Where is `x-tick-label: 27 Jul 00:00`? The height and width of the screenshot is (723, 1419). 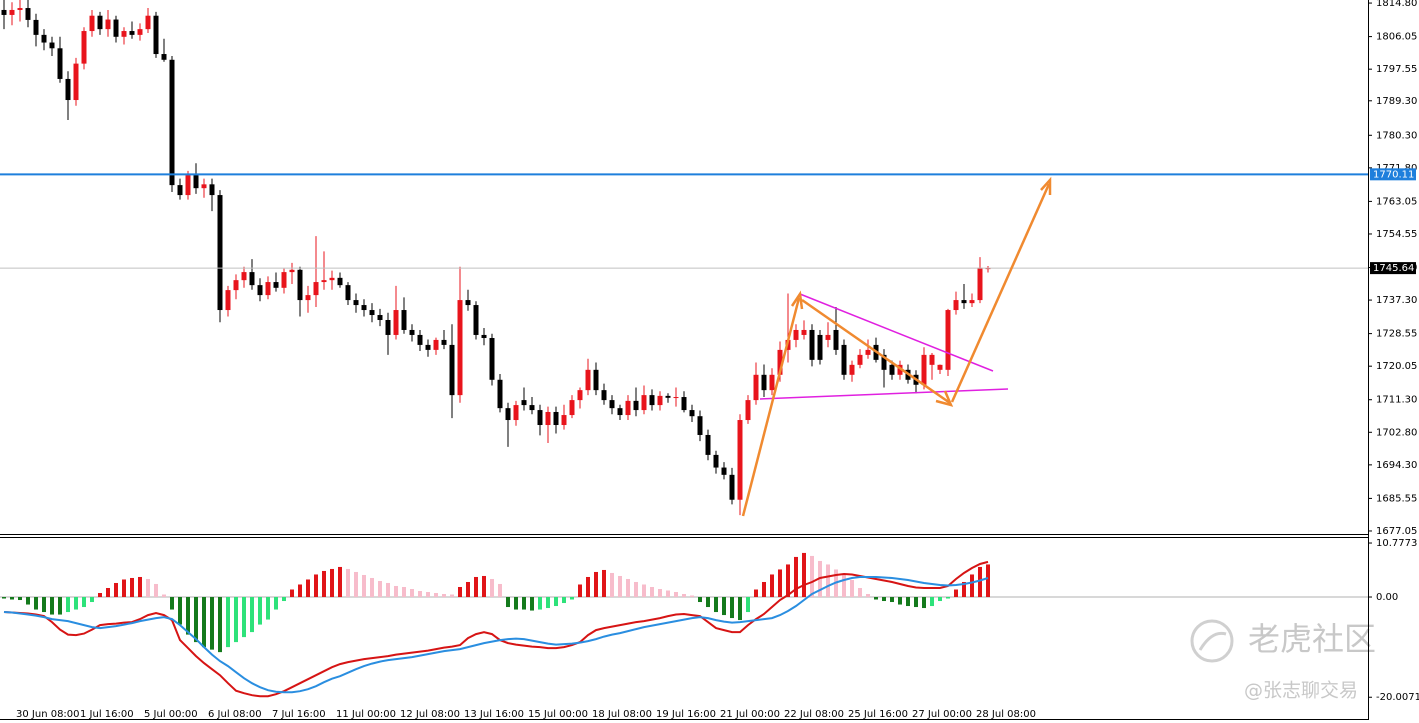 x-tick-label: 27 Jul 00:00 is located at coordinates (942, 714).